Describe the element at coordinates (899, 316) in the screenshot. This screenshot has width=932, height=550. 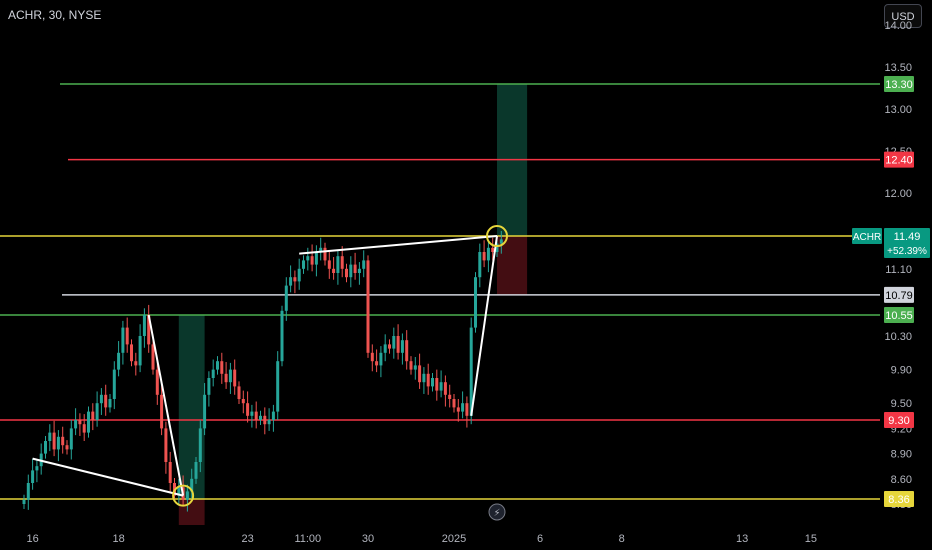
I see `price-tag-label: 10.55` at that location.